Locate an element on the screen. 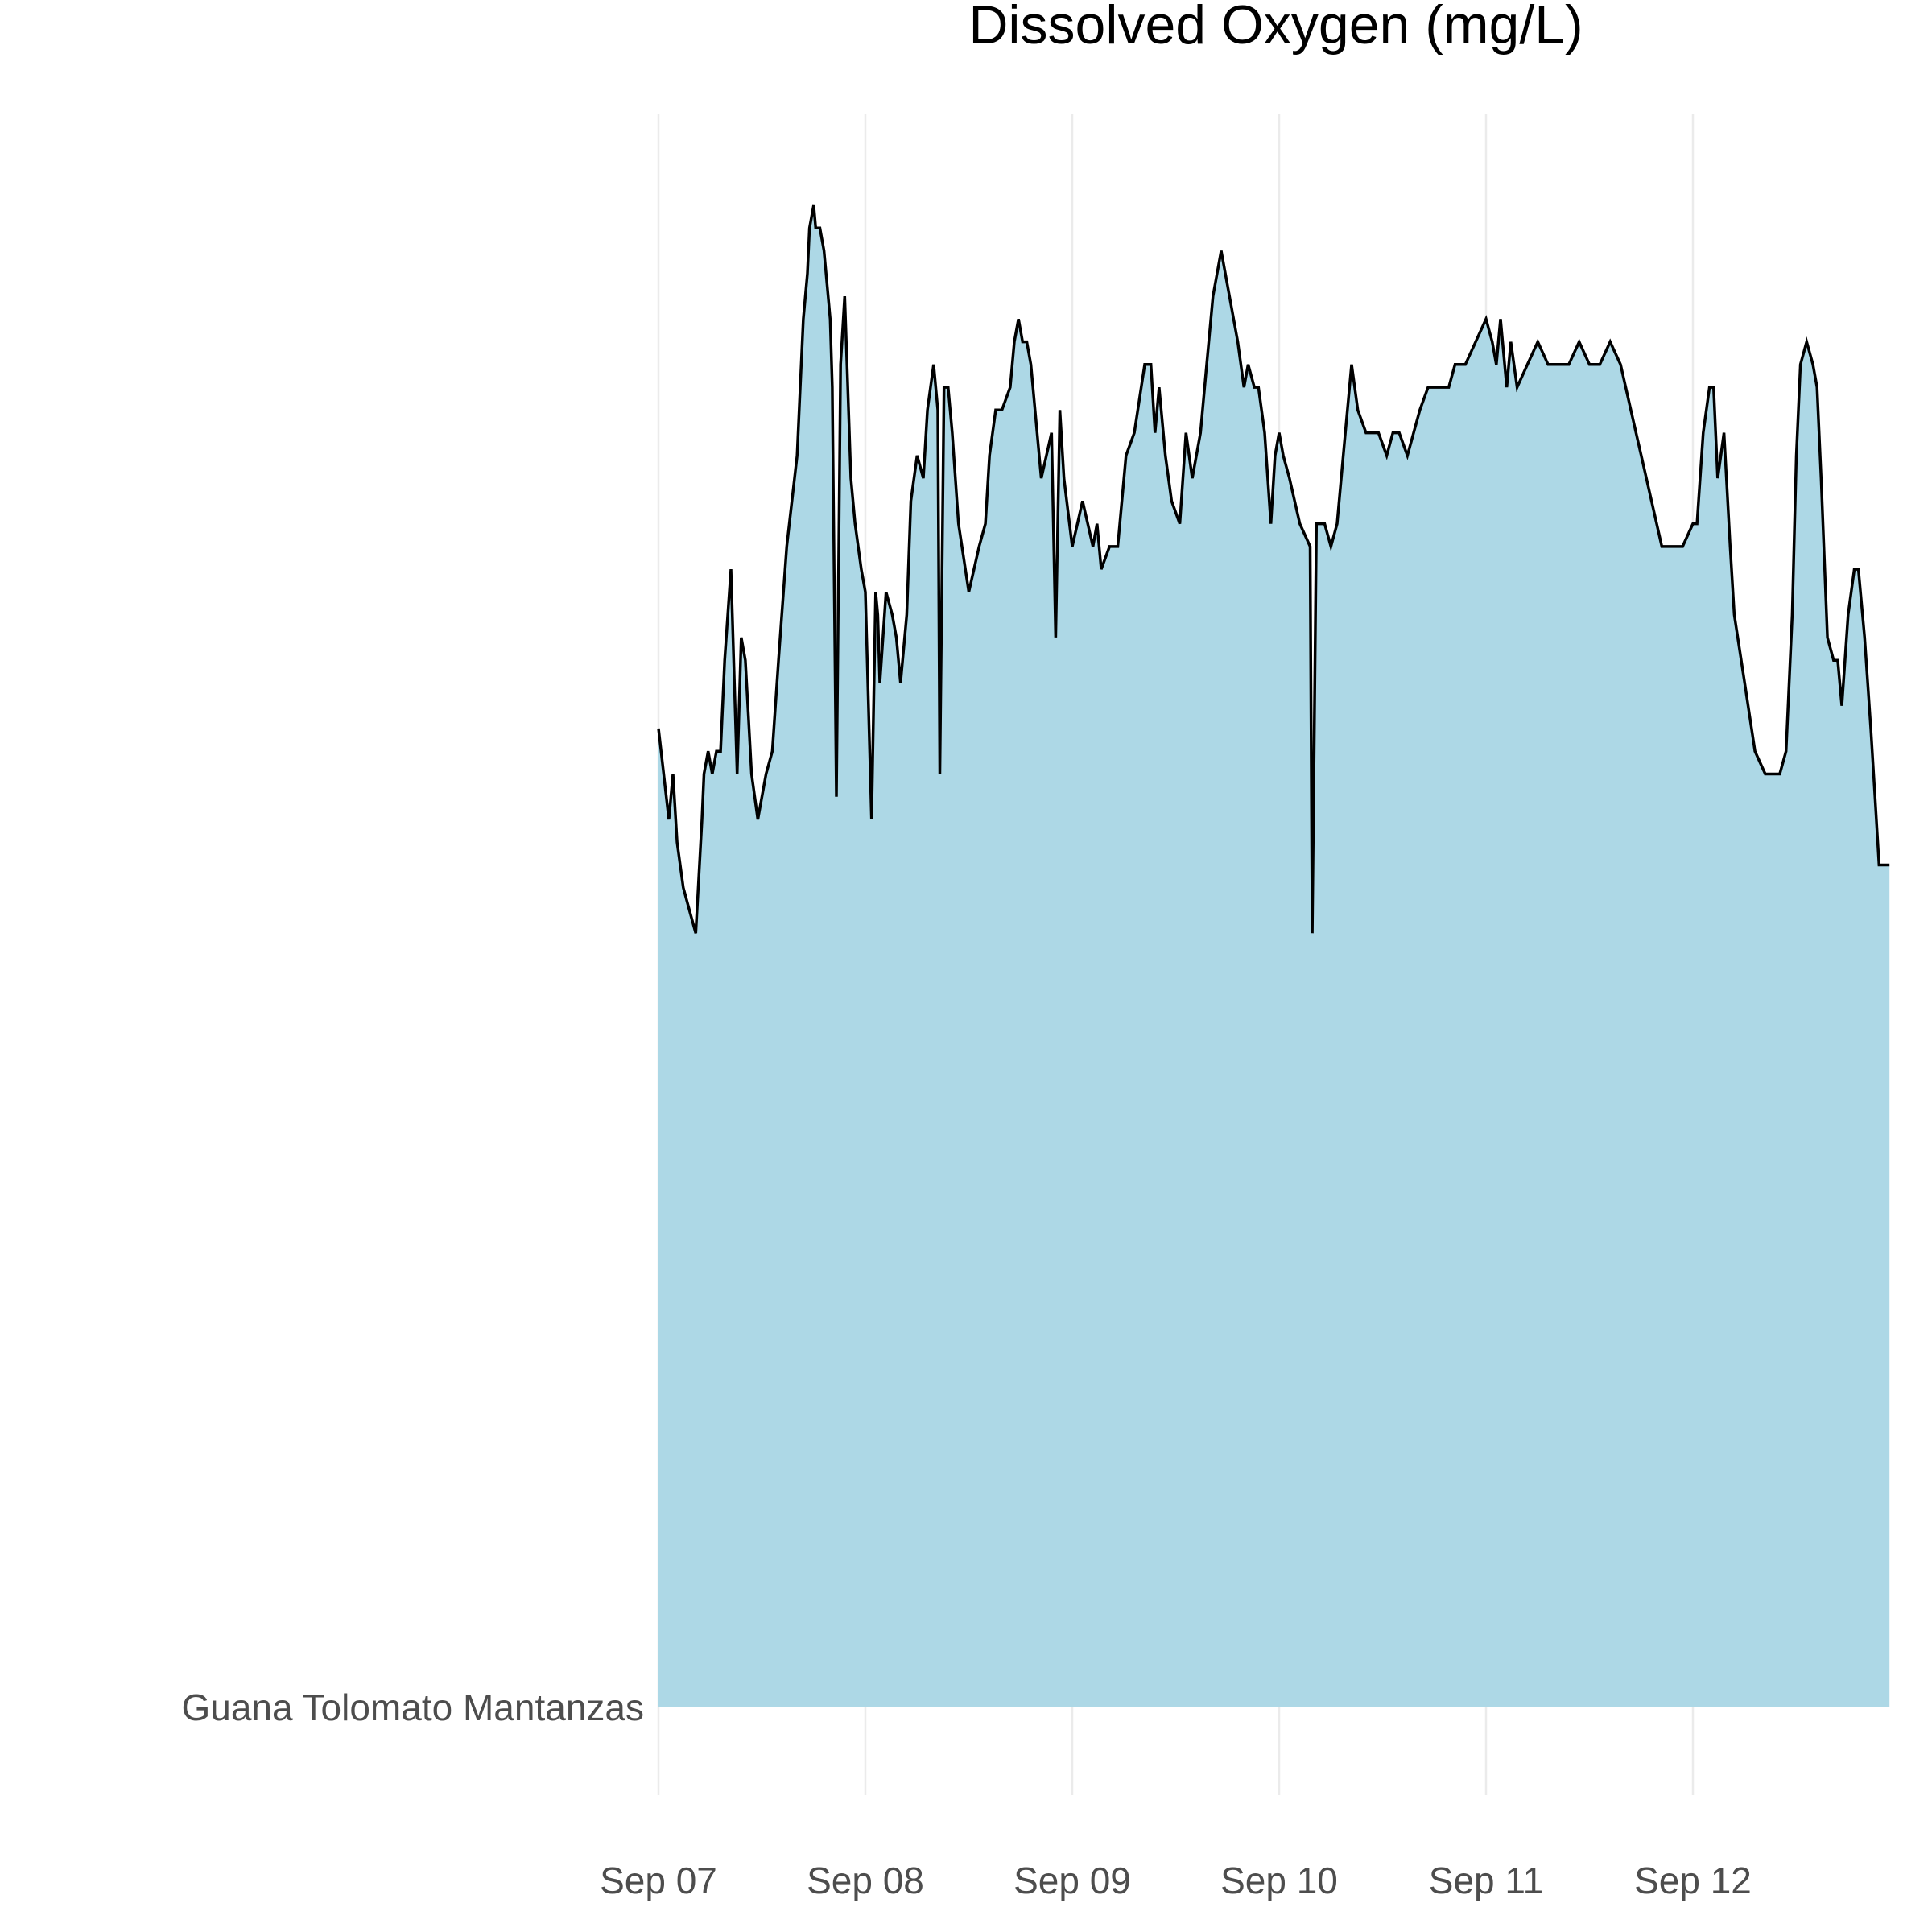 The width and height of the screenshot is (1932, 1932). x-tick-label: Sep 12 is located at coordinates (1693, 1880).